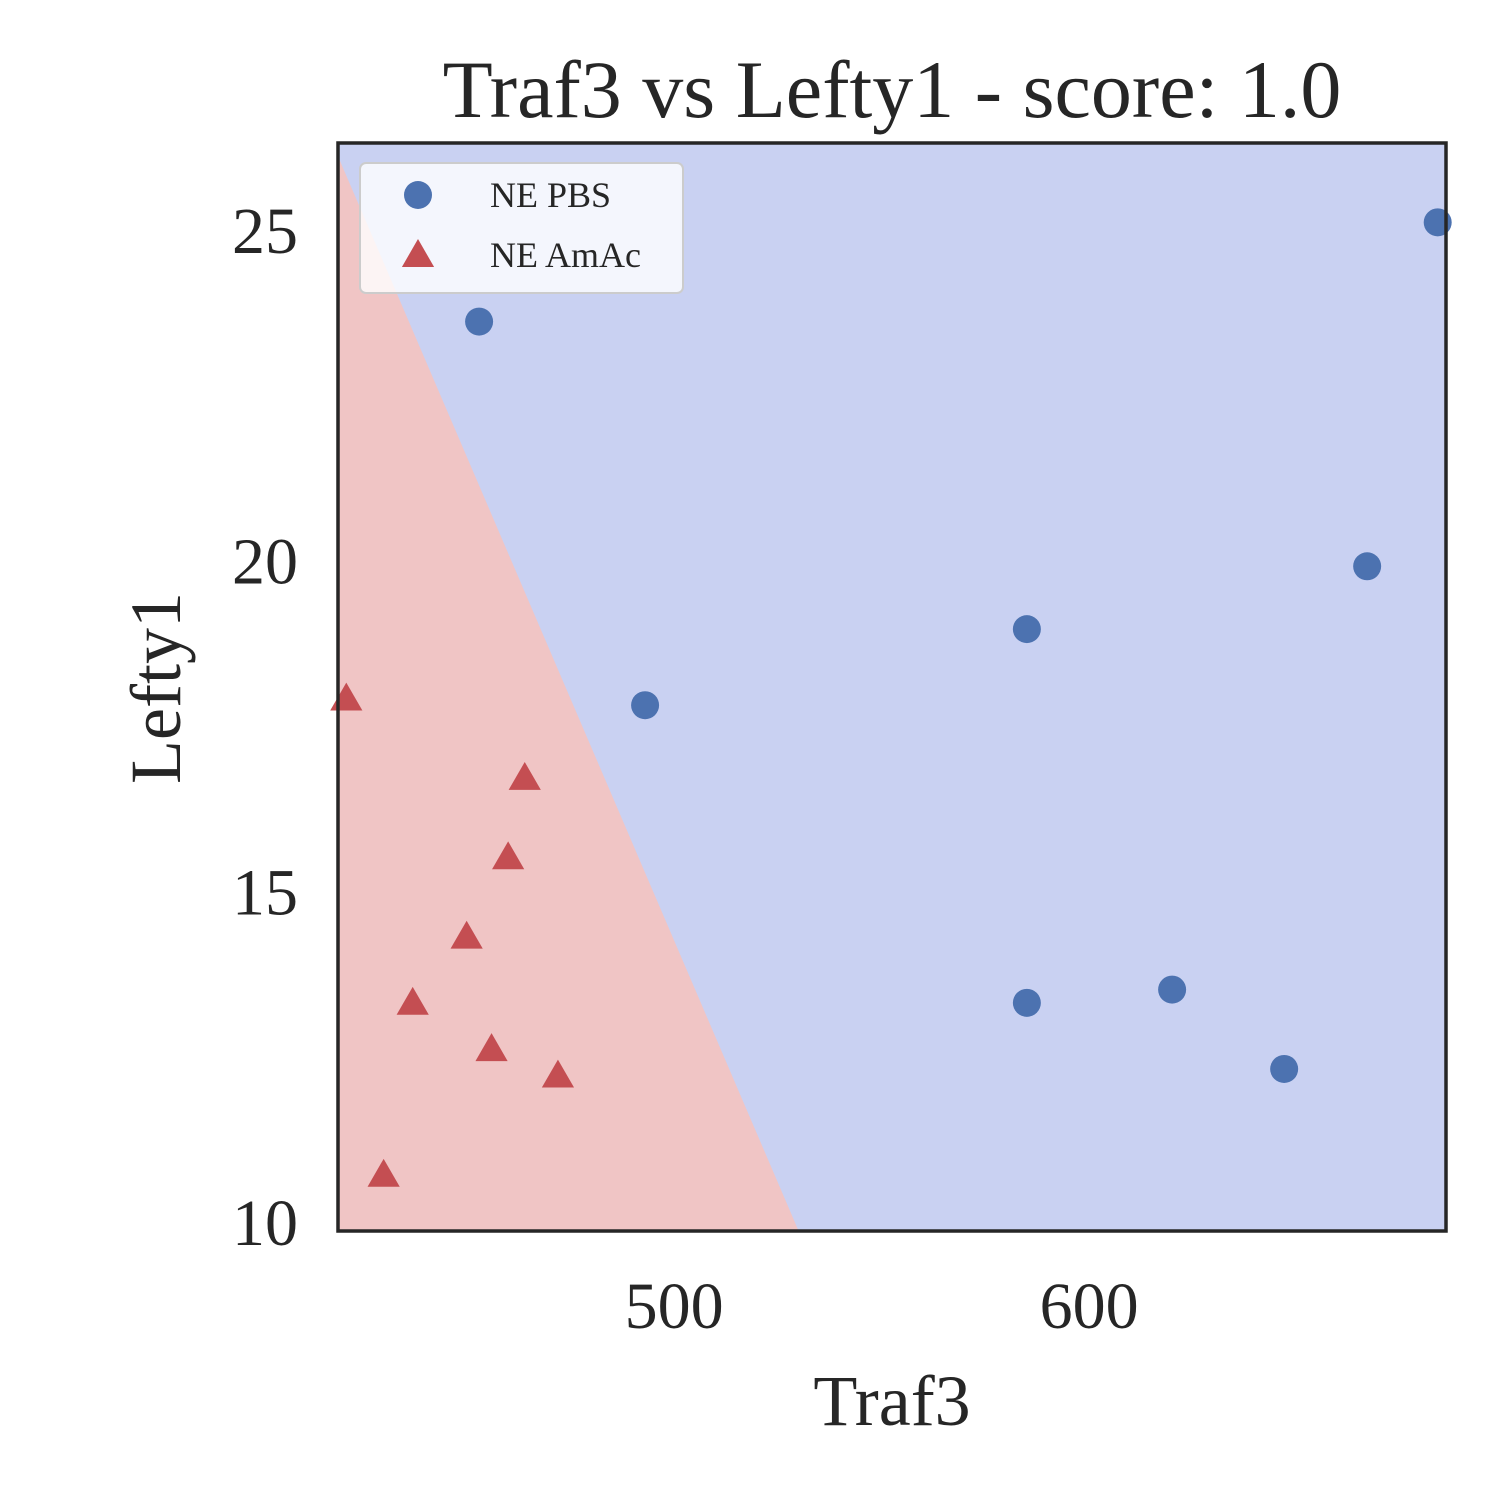 This screenshot has width=1500, height=1500. Describe the element at coordinates (265, 562) in the screenshot. I see `y-tick-label: 20` at that location.